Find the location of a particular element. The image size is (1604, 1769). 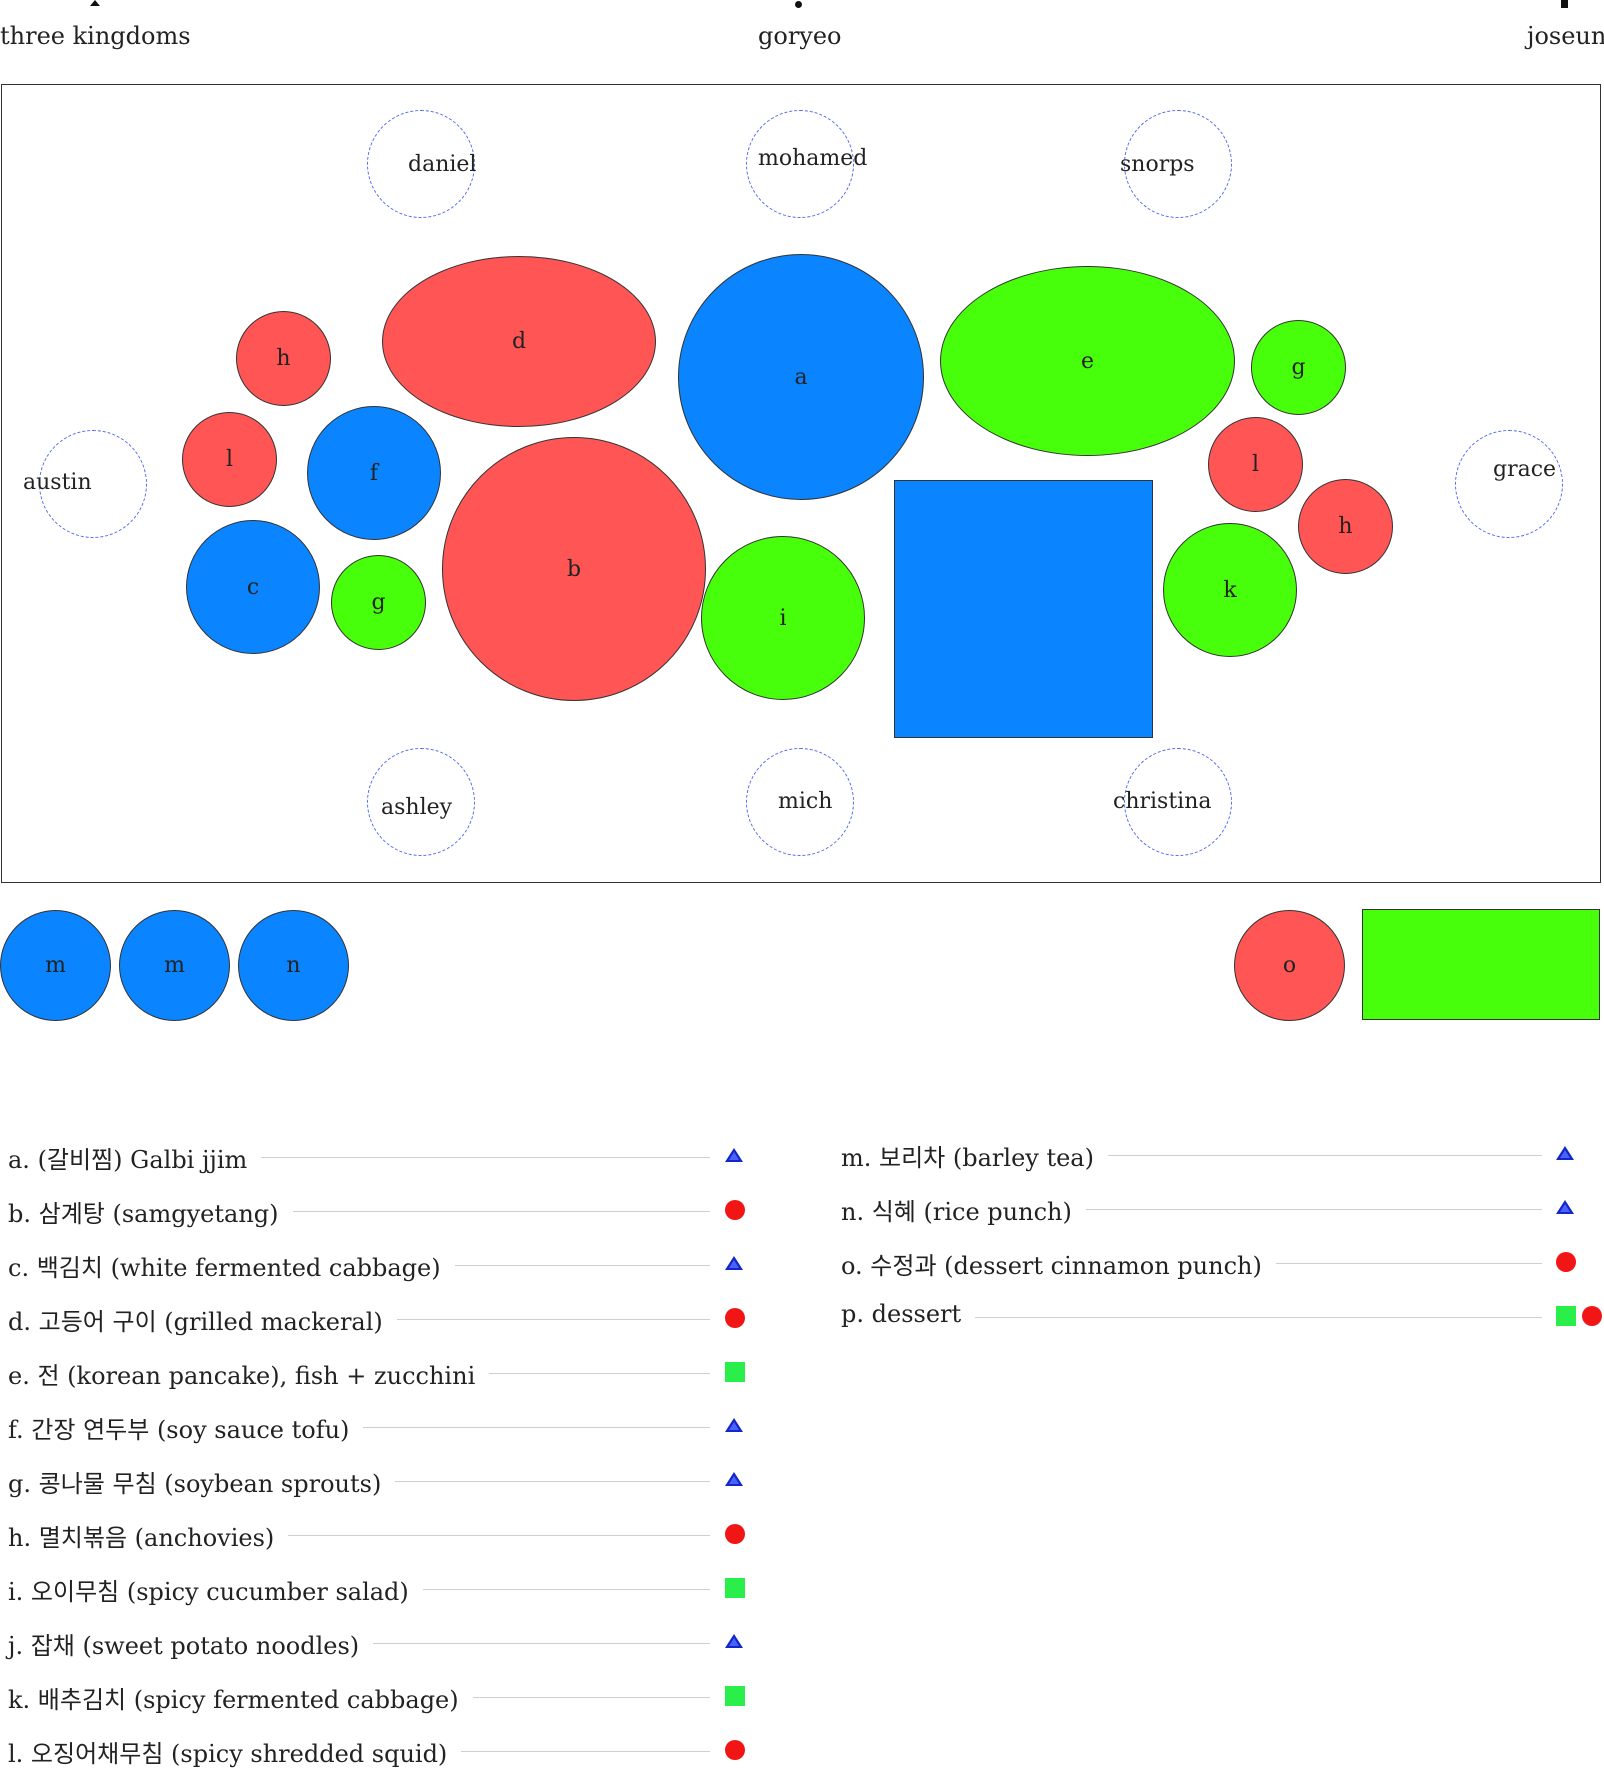

seat-label-christina: christina is located at coordinates (1162, 801).